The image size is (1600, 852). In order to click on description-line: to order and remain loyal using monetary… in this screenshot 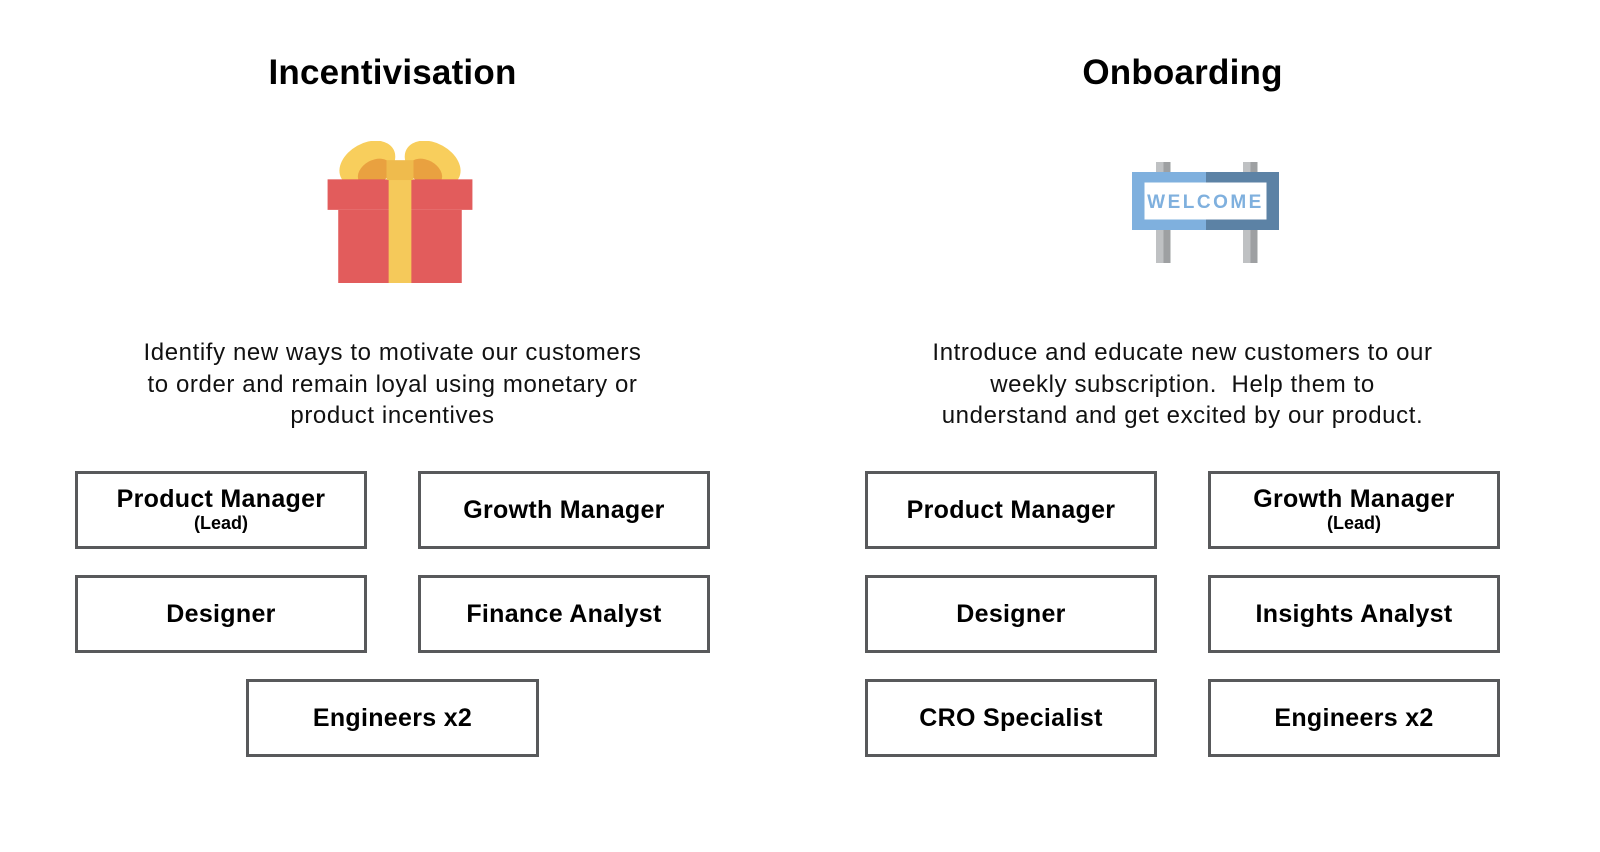, I will do `click(392, 384)`.